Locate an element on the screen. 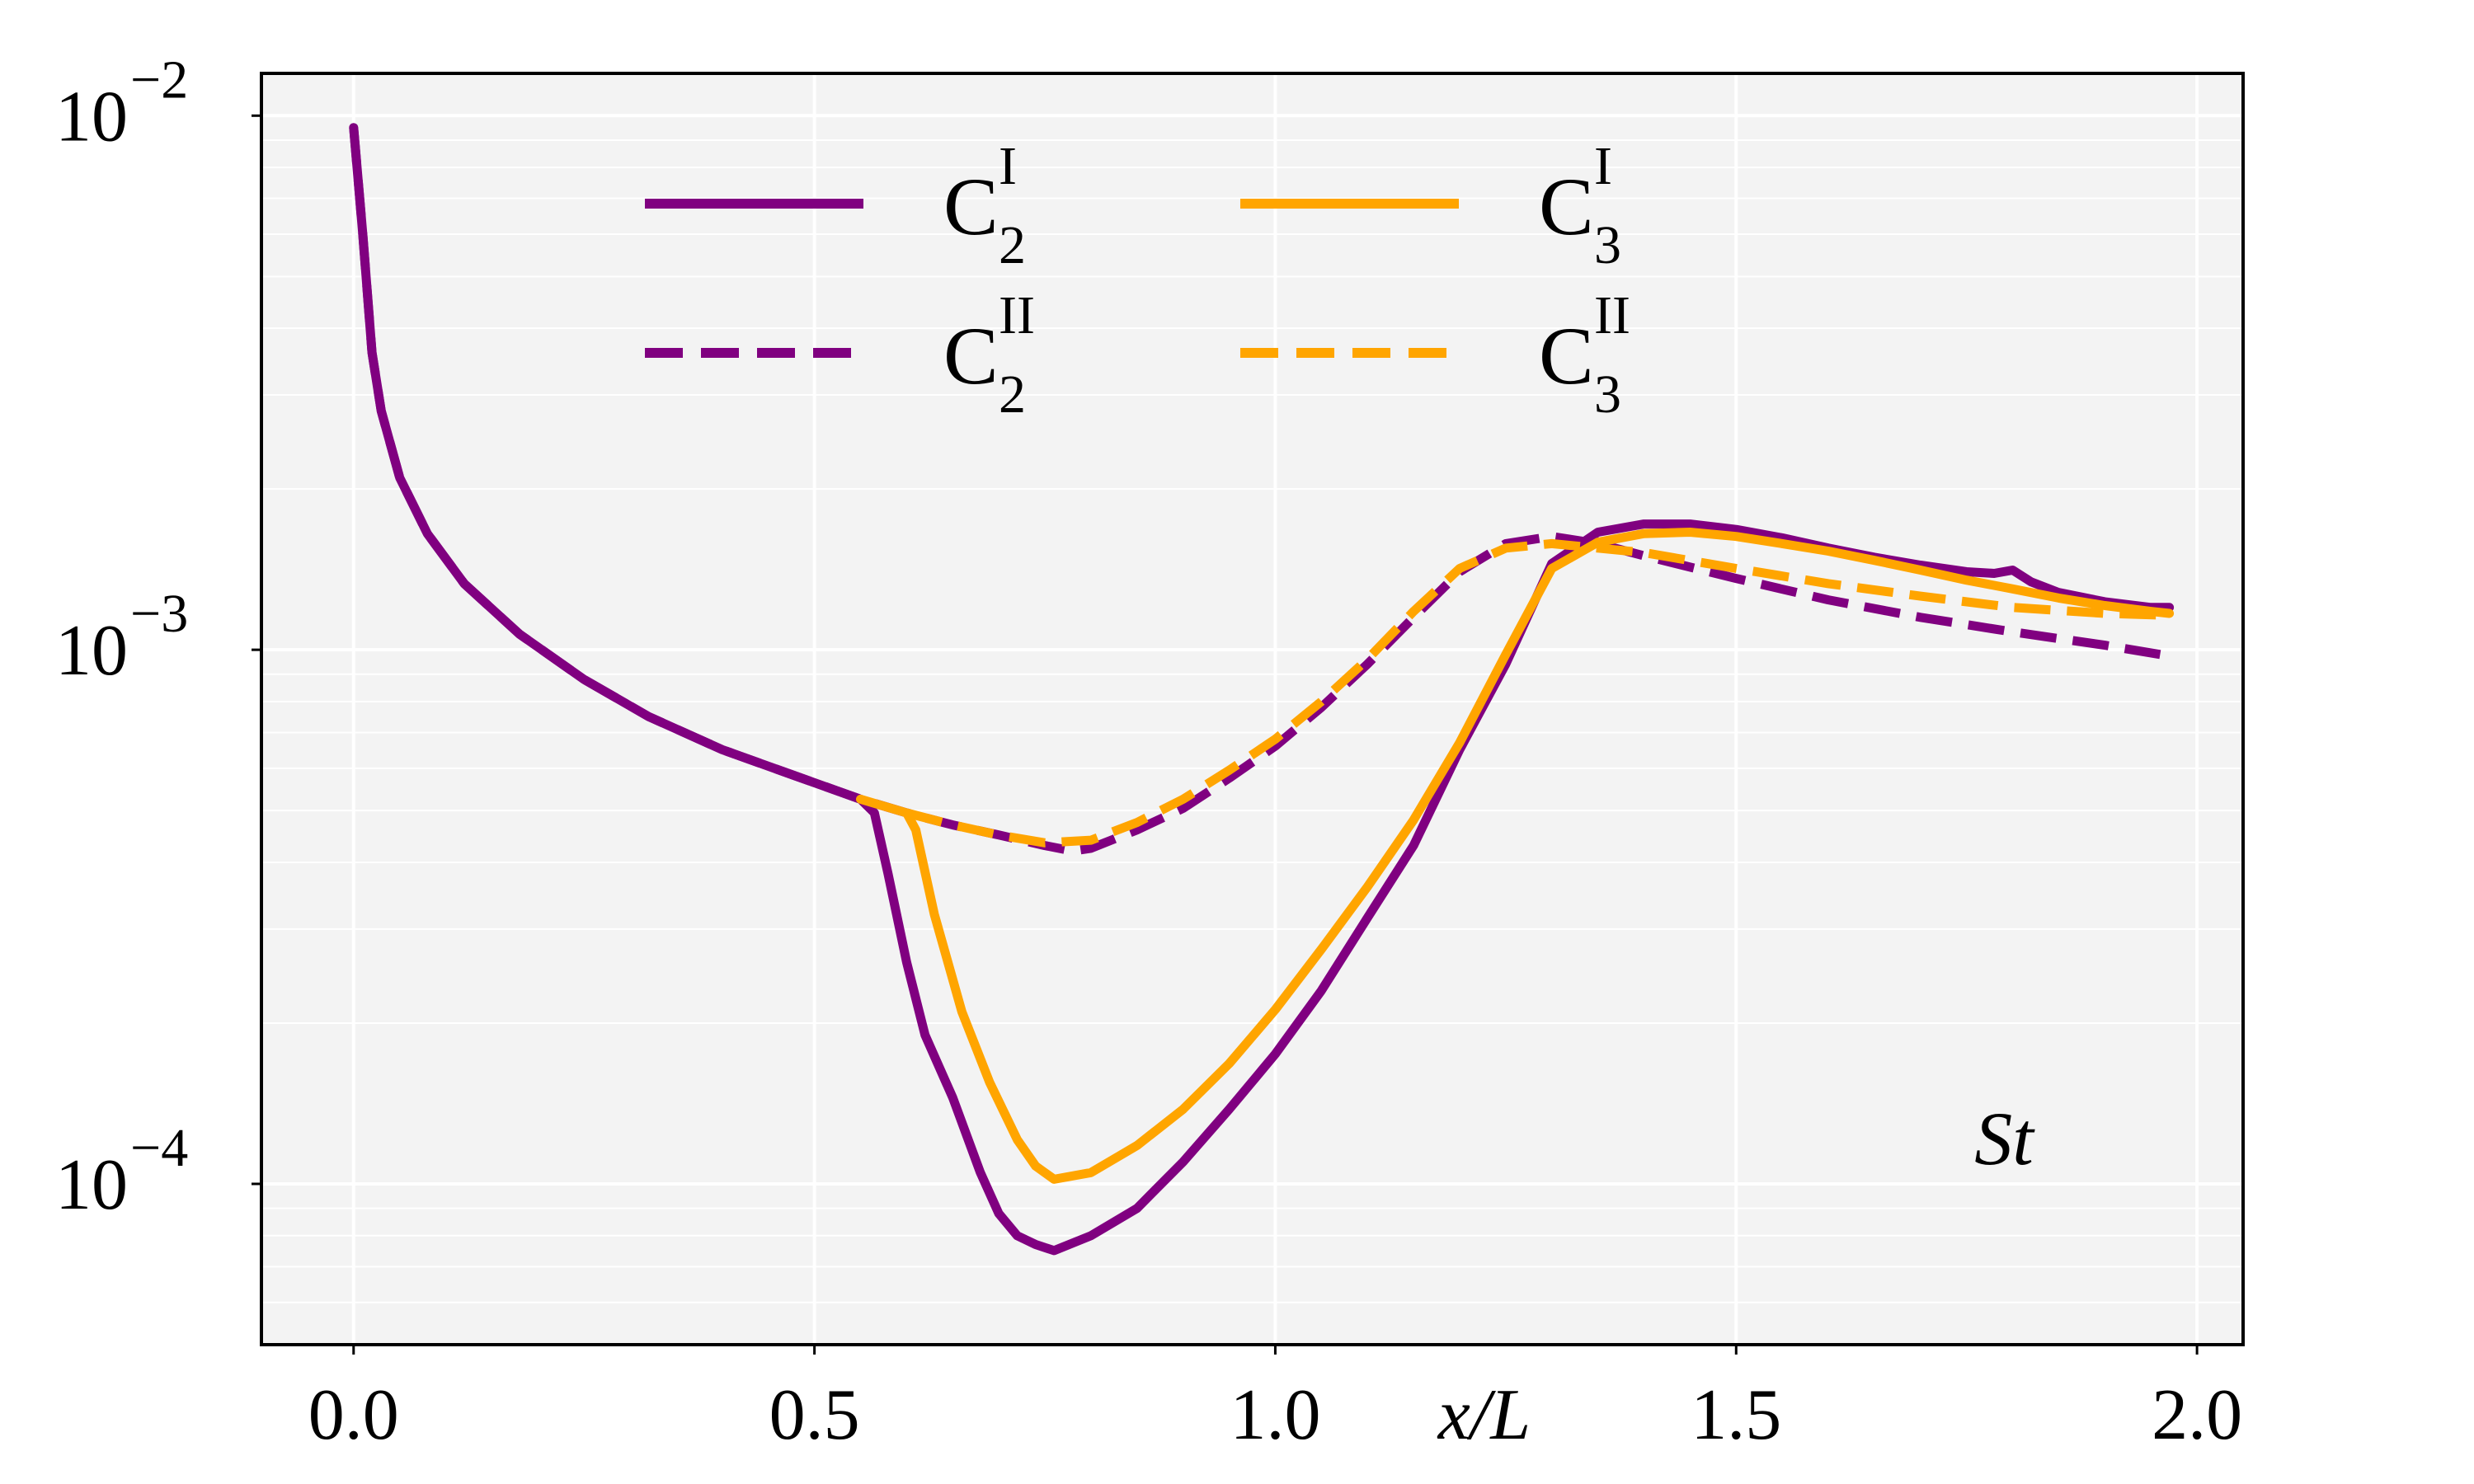 The width and height of the screenshot is (2474, 1484). st-annotation: St is located at coordinates (2004, 1139).